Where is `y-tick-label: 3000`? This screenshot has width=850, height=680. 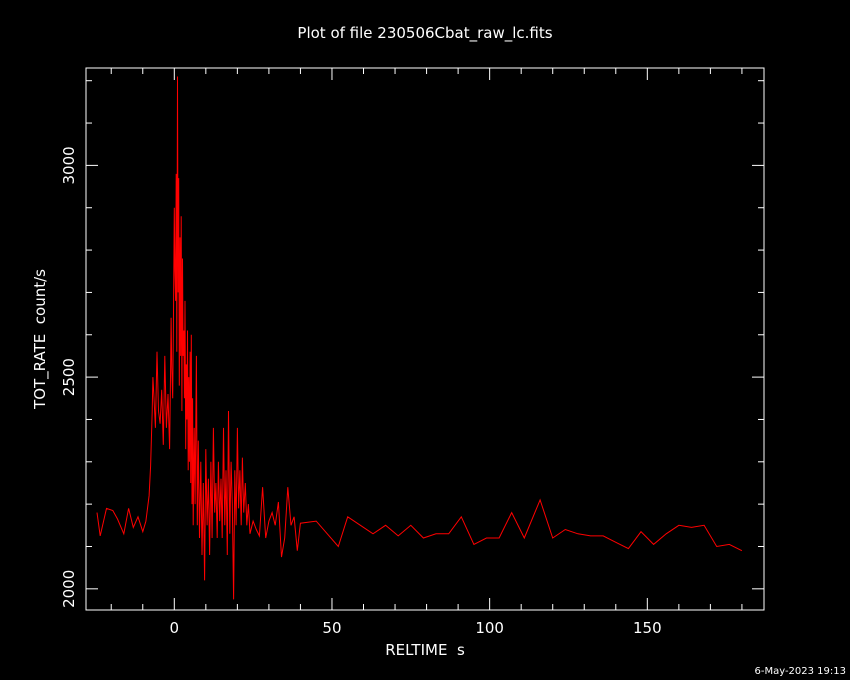 y-tick-label: 3000 is located at coordinates (69, 165).